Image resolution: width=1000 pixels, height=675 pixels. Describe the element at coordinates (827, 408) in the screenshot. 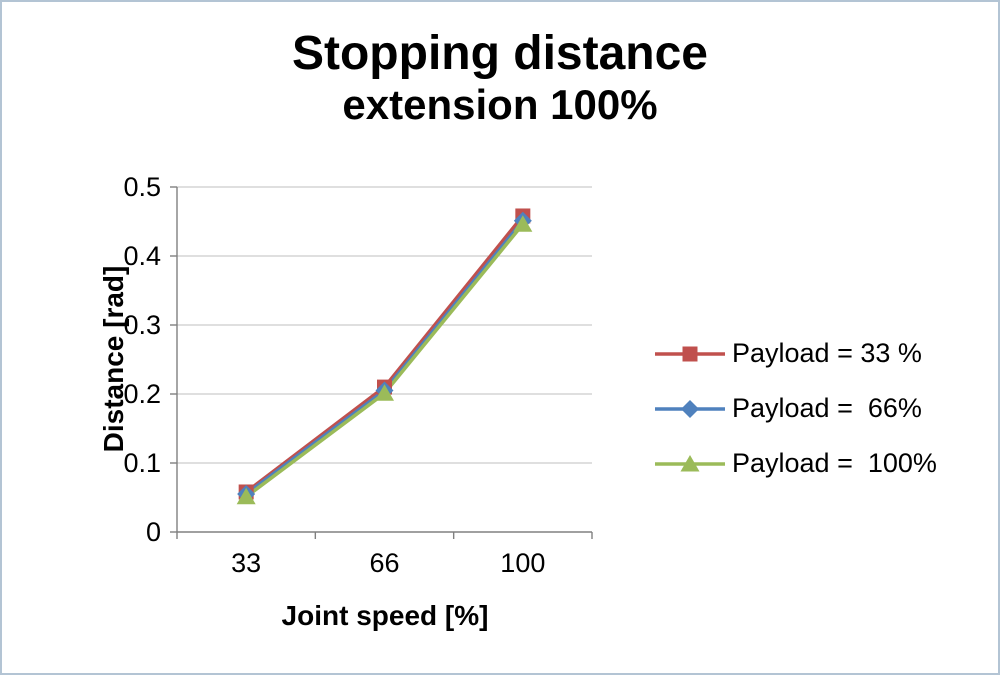

I see `legend-label: Payload = 66%` at that location.